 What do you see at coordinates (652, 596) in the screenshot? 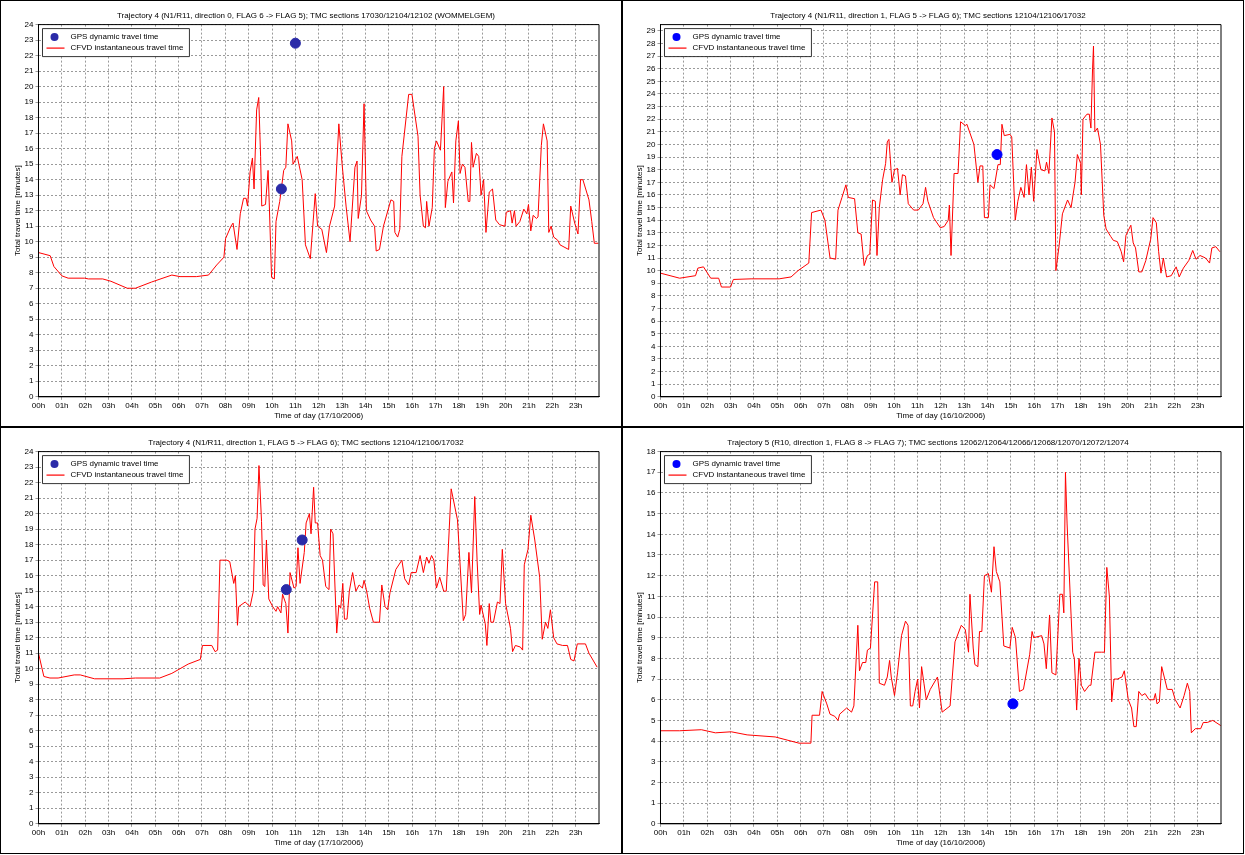
I see `y-tick-label: 11` at bounding box center [652, 596].